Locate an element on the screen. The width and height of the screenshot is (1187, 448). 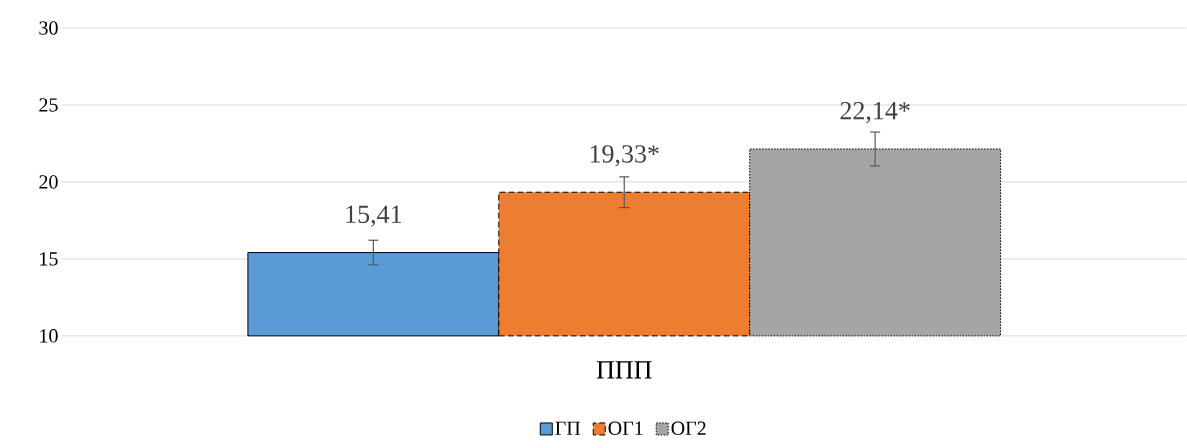
y-tick-label: 20 is located at coordinates (48, 182).